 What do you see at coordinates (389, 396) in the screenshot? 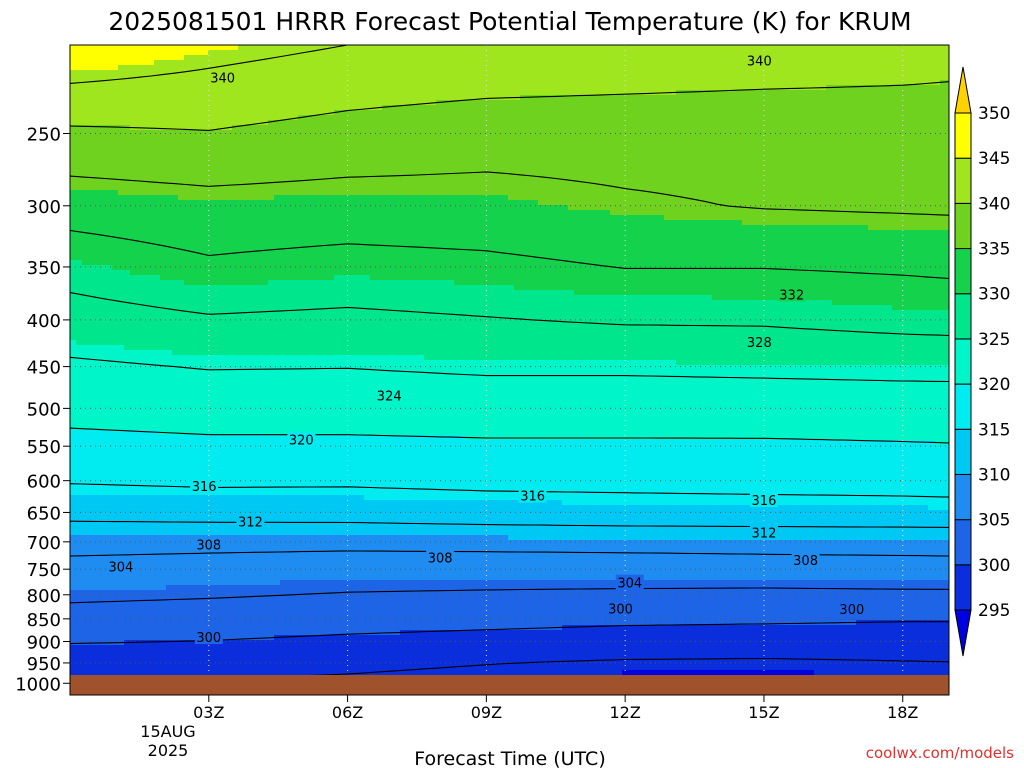
I see `contour-label: 324` at bounding box center [389, 396].